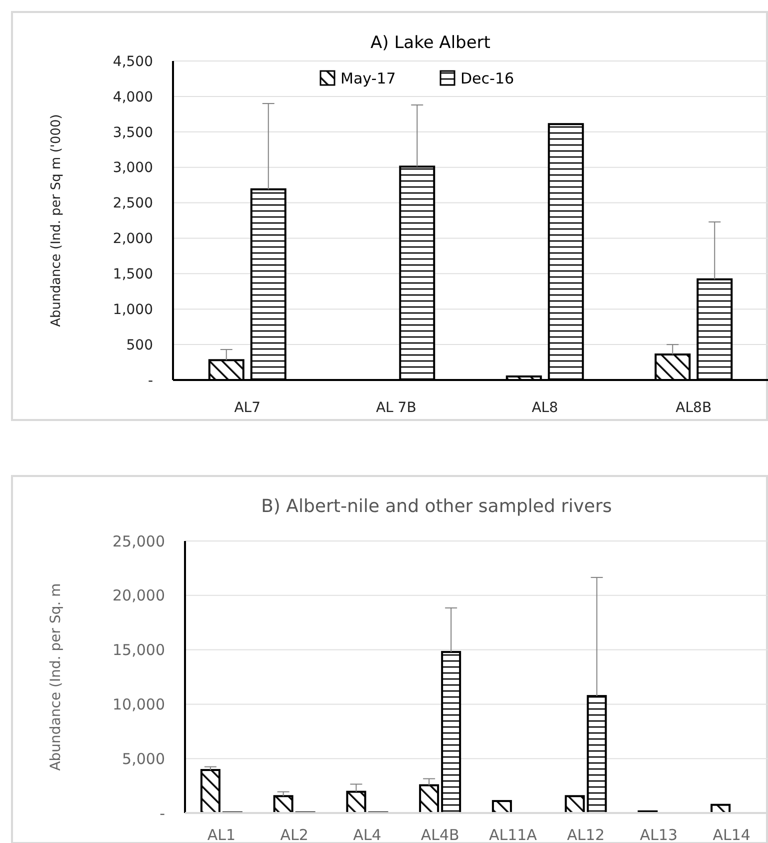  What do you see at coordinates (132, 97) in the screenshot?
I see `y-tick-label: 4,000` at bounding box center [132, 97].